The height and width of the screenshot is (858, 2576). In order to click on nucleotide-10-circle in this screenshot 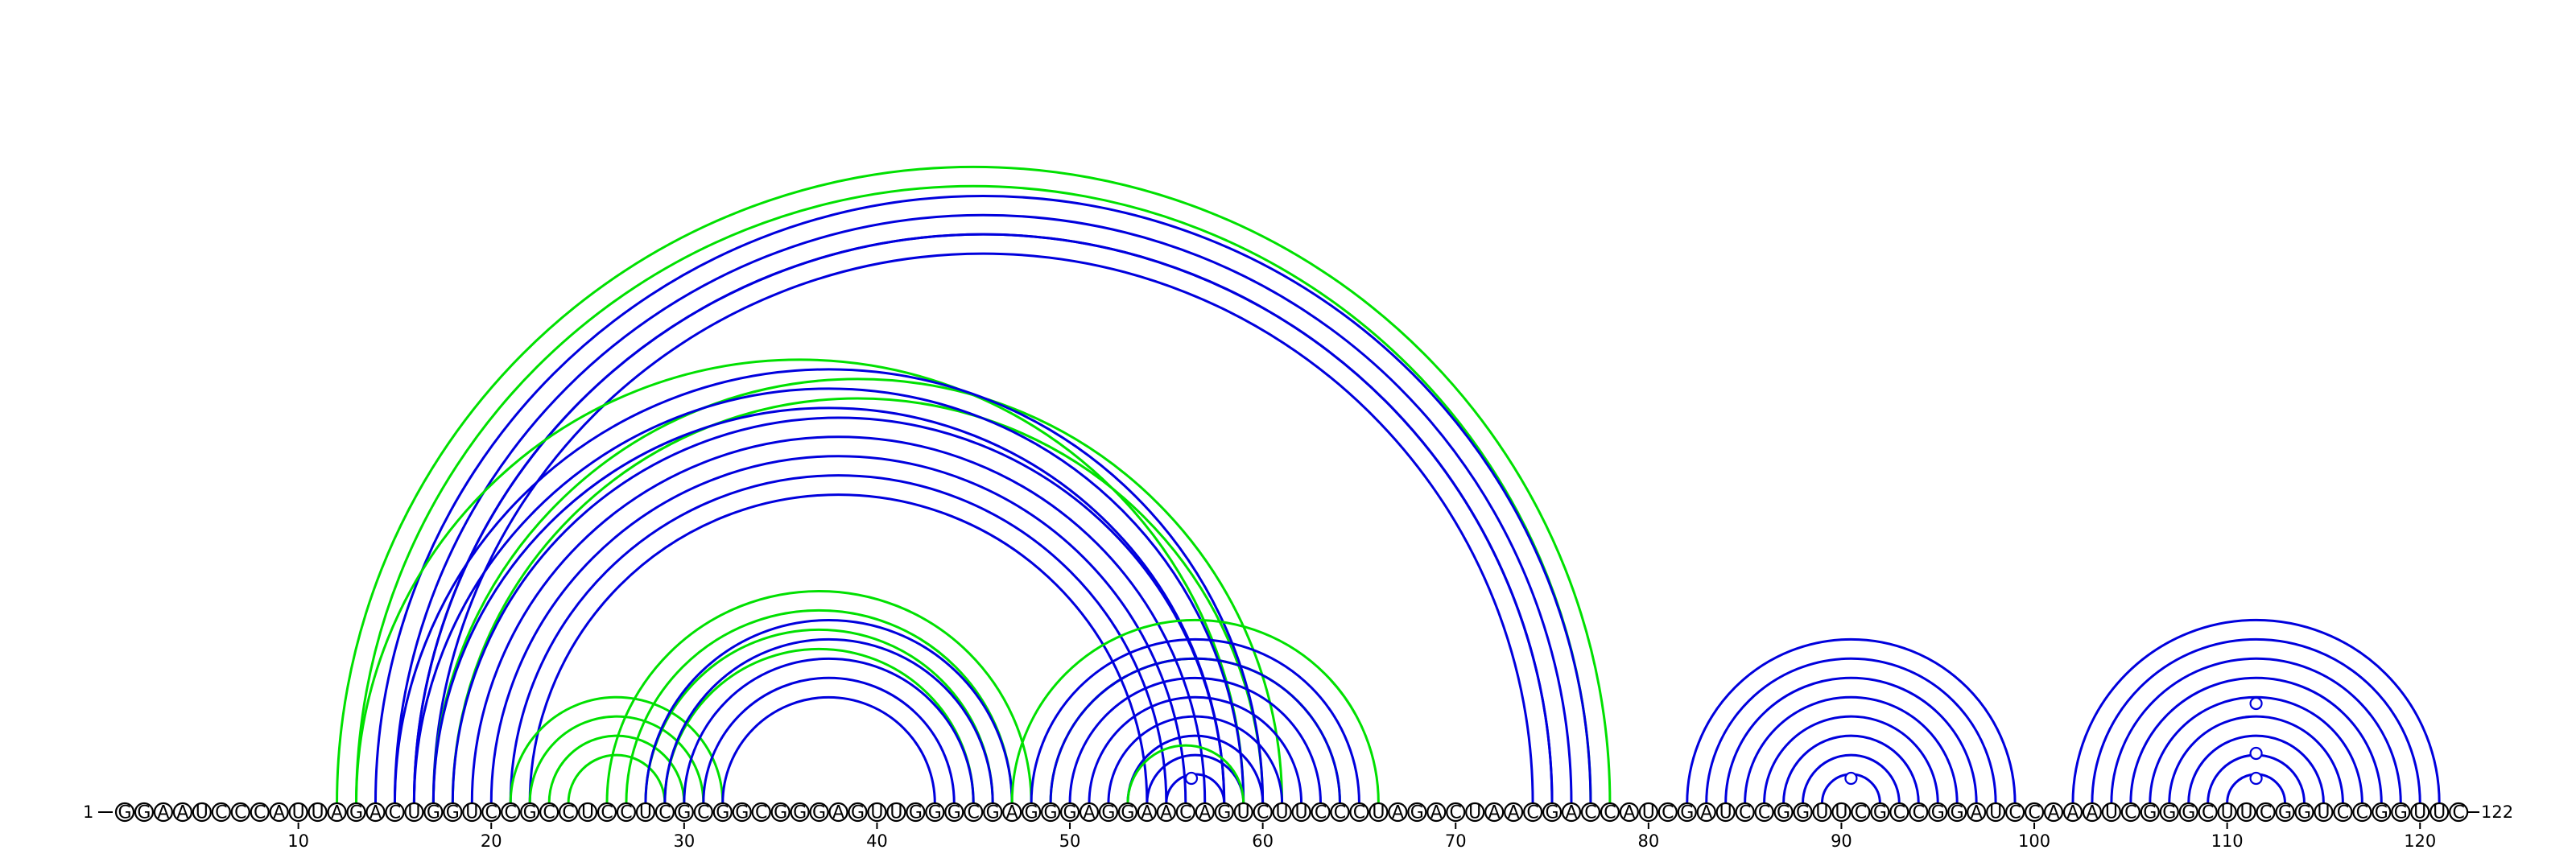, I will do `click(298, 813)`.